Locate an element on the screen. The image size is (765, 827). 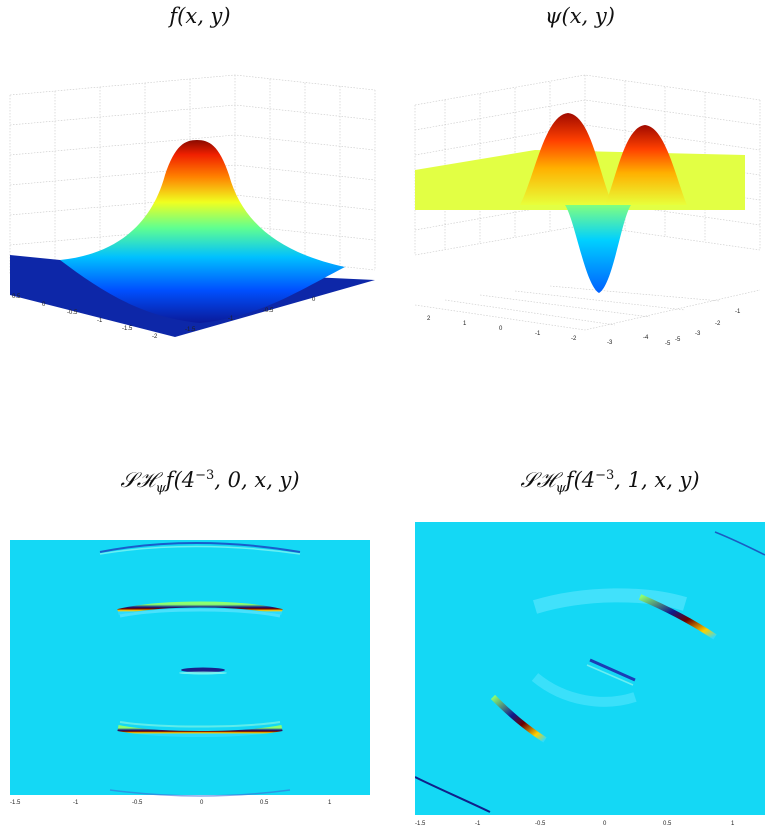
tr-left-axis-ticks: 2 1 0 -1 -2 -3 -4 -5 is located at coordinates (549, 331).